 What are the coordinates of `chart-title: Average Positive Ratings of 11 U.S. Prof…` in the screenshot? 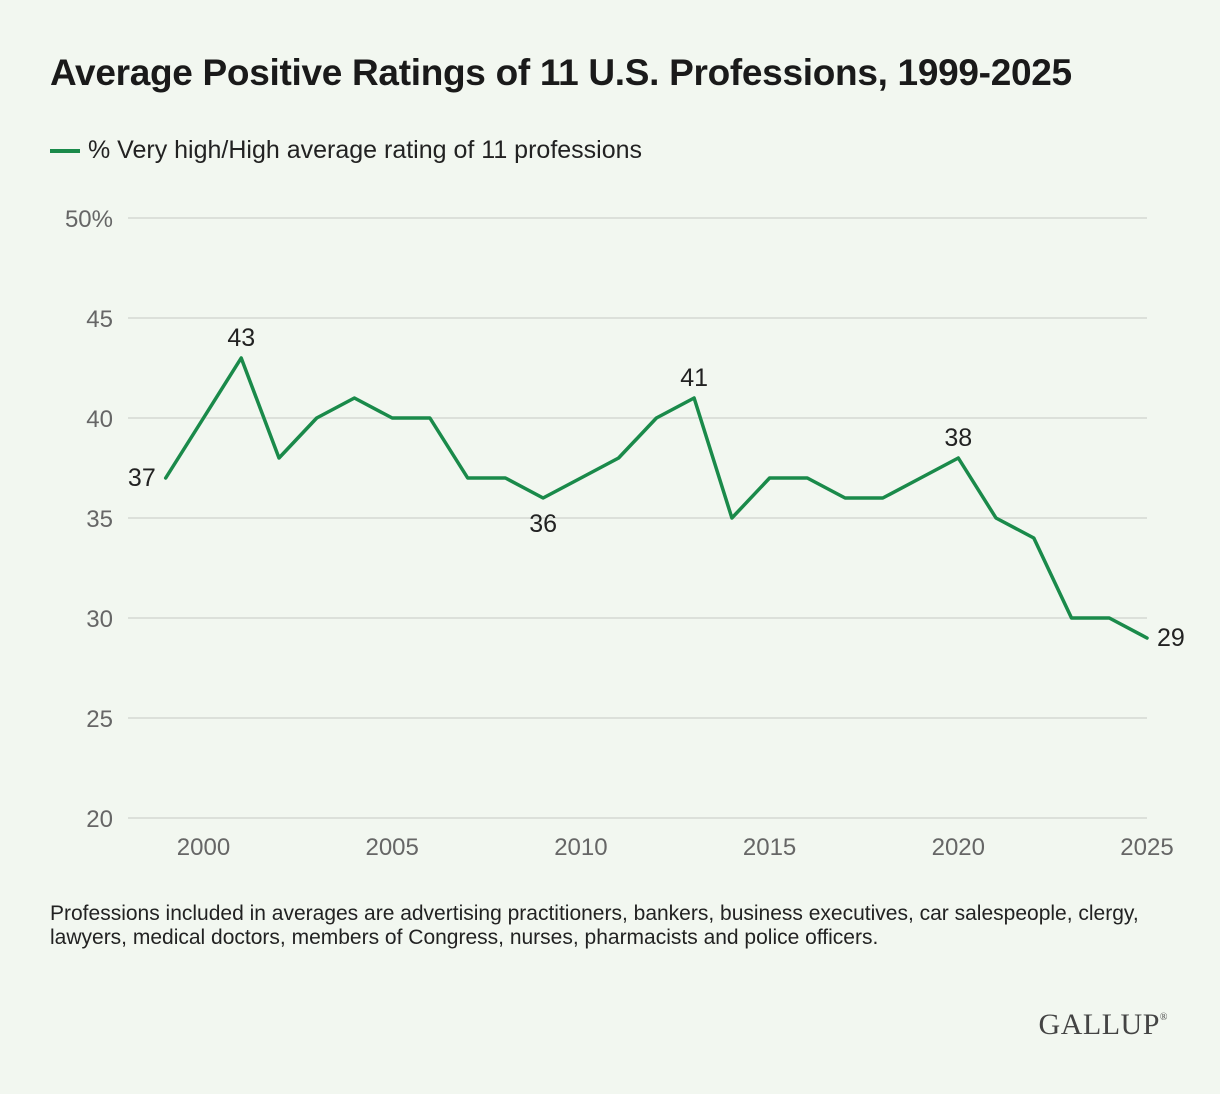 It's located at (561, 72).